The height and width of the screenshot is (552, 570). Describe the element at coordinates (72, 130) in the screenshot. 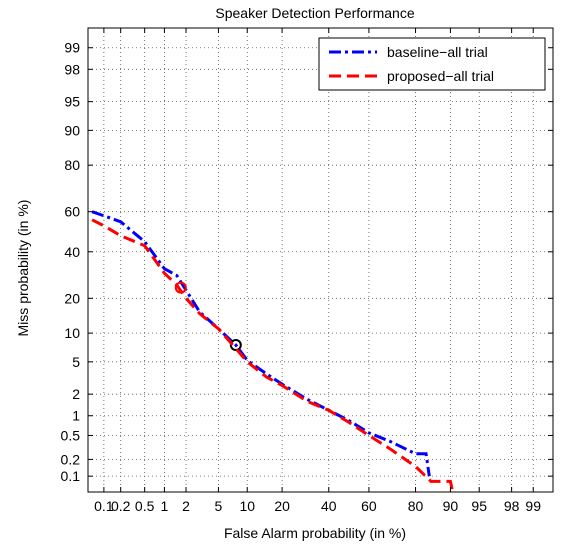

I see `y-tick-label: 90` at that location.